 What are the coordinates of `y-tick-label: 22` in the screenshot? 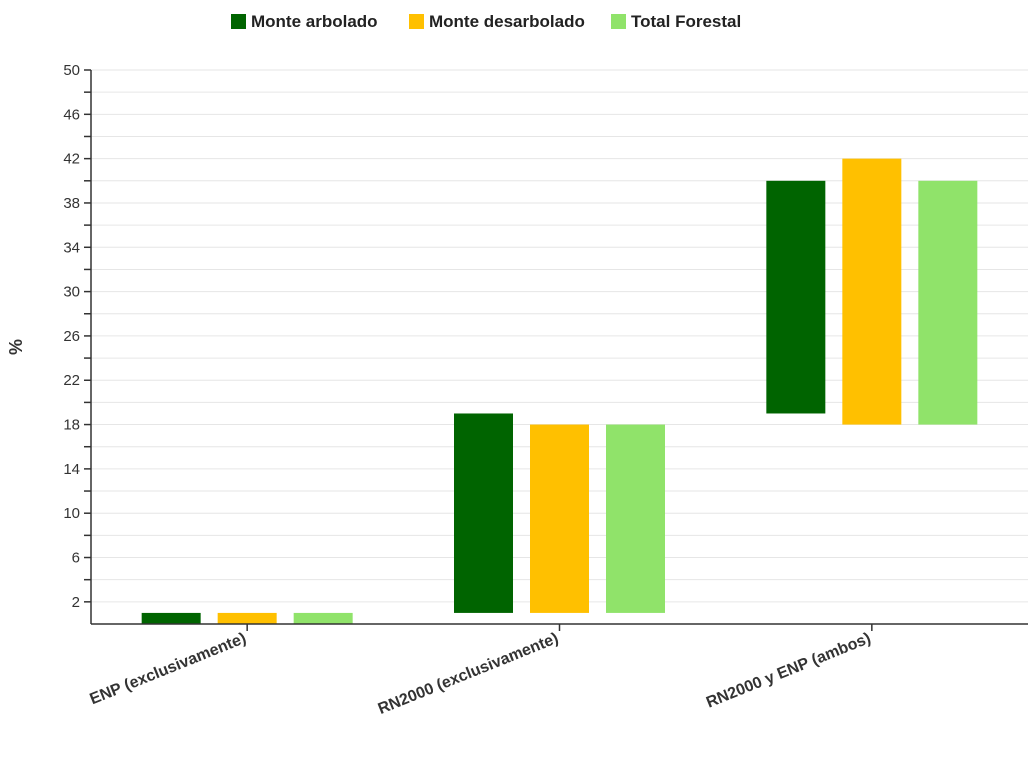 It's located at (71, 380).